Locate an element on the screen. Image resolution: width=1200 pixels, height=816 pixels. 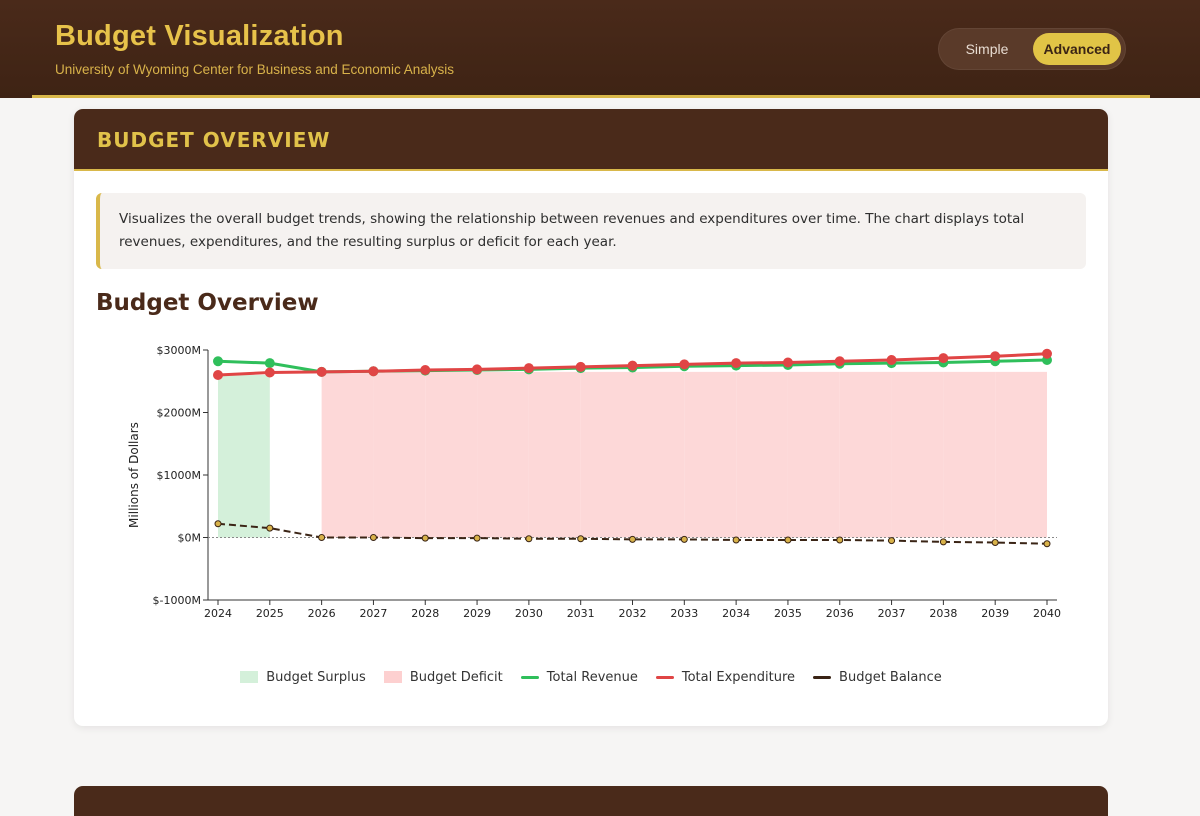
x-tick-label: 2039 is located at coordinates (995, 613).